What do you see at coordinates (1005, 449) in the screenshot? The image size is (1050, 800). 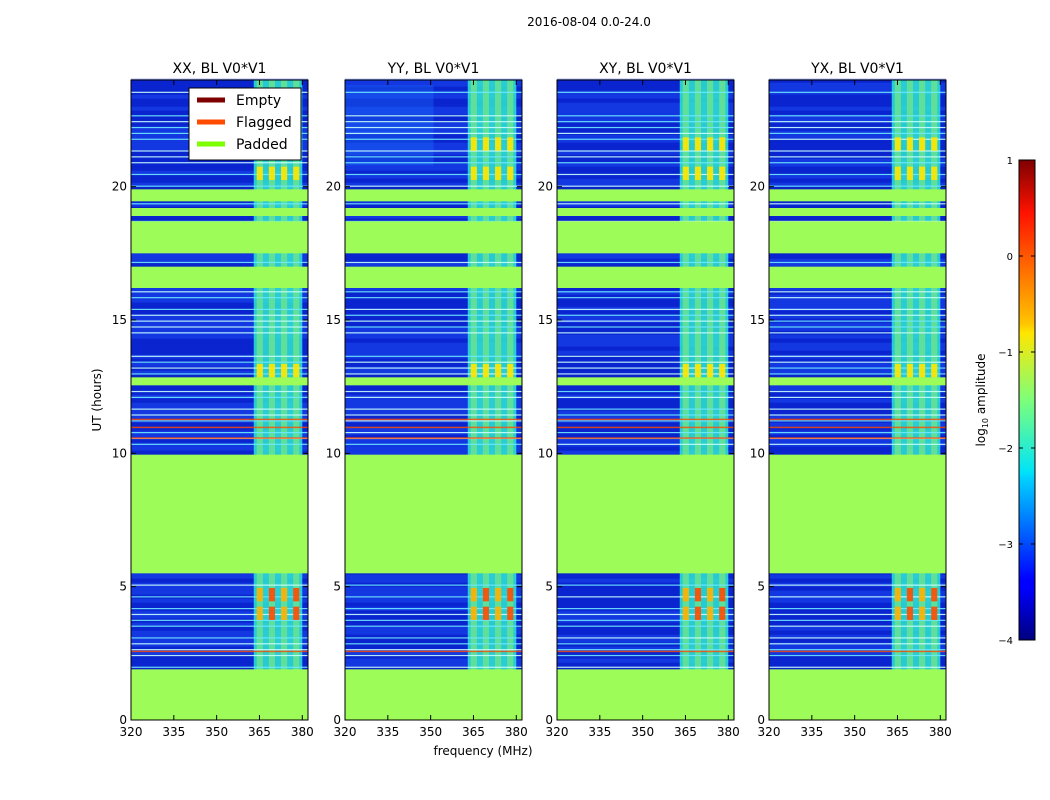 I see `colorbar-tick-label: −2` at bounding box center [1005, 449].